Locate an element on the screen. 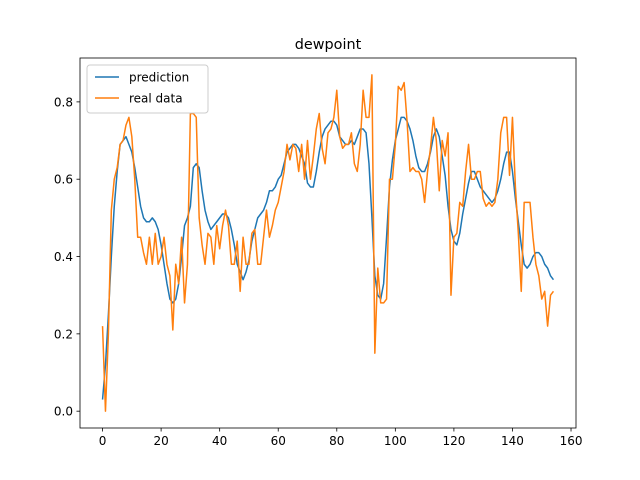 The height and width of the screenshot is (480, 640). x-tick-label: 0 is located at coordinates (103, 441).